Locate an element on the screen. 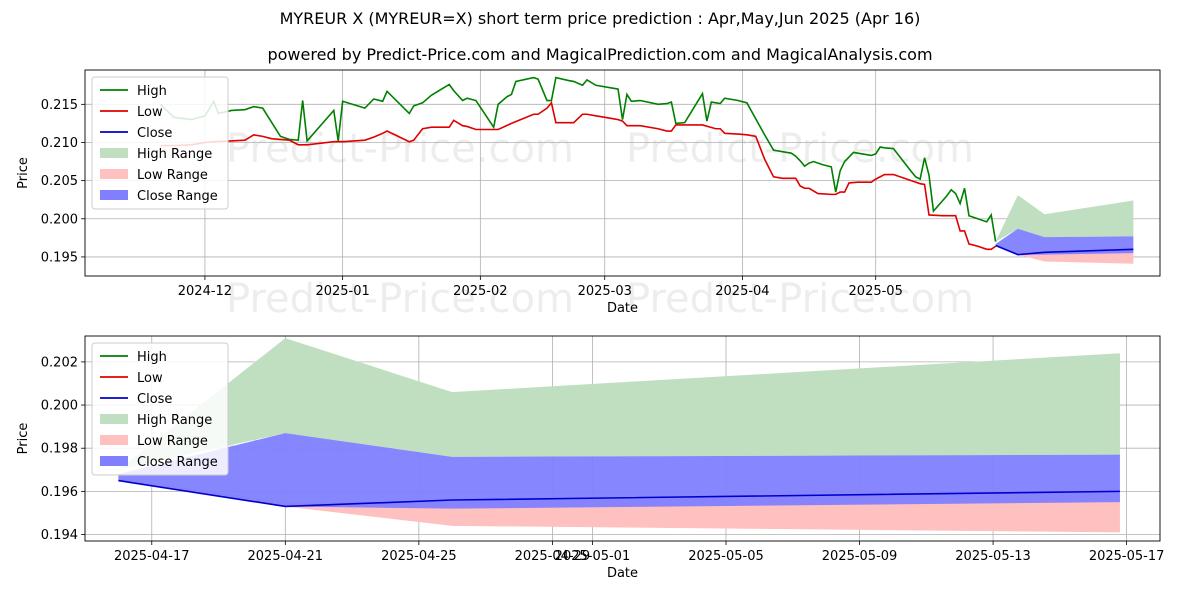  y-tick-label: 0.202 is located at coordinates (59, 362).